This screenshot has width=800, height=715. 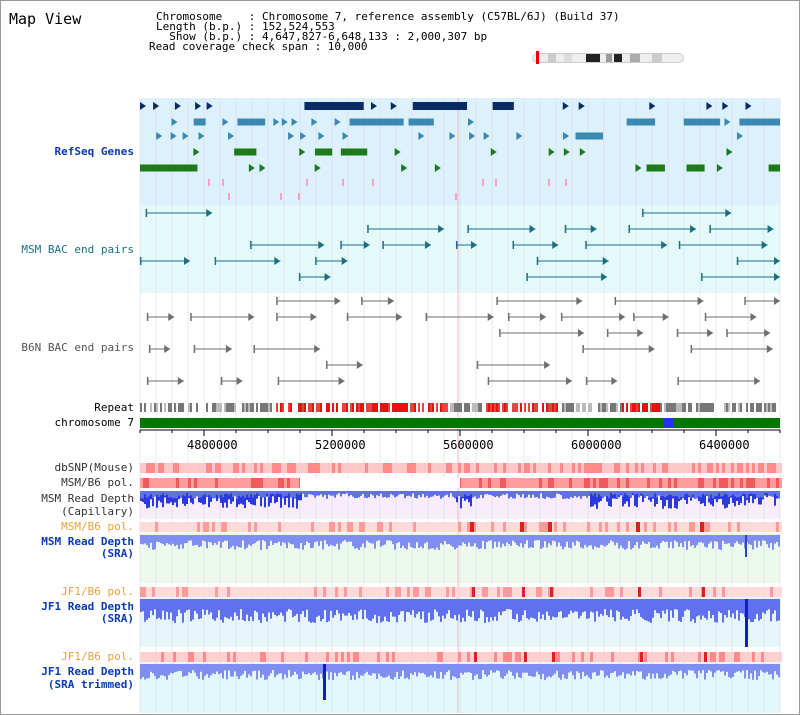 I want to click on chromosome-ideogram, so click(x=607, y=57).